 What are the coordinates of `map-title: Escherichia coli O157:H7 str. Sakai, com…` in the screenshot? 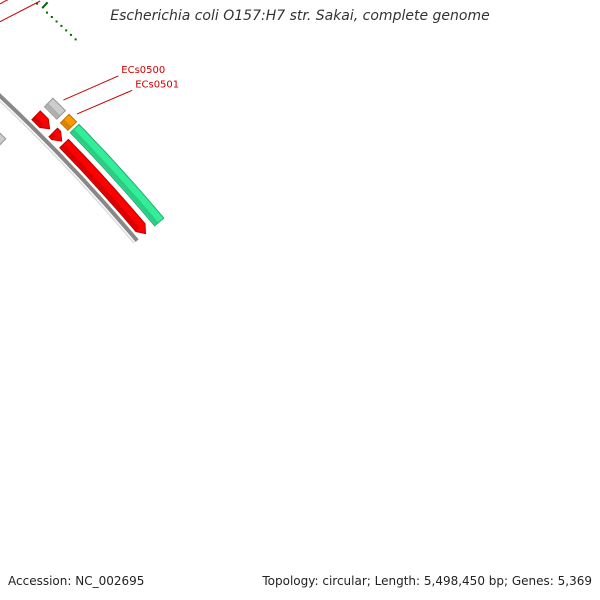 It's located at (300, 16).